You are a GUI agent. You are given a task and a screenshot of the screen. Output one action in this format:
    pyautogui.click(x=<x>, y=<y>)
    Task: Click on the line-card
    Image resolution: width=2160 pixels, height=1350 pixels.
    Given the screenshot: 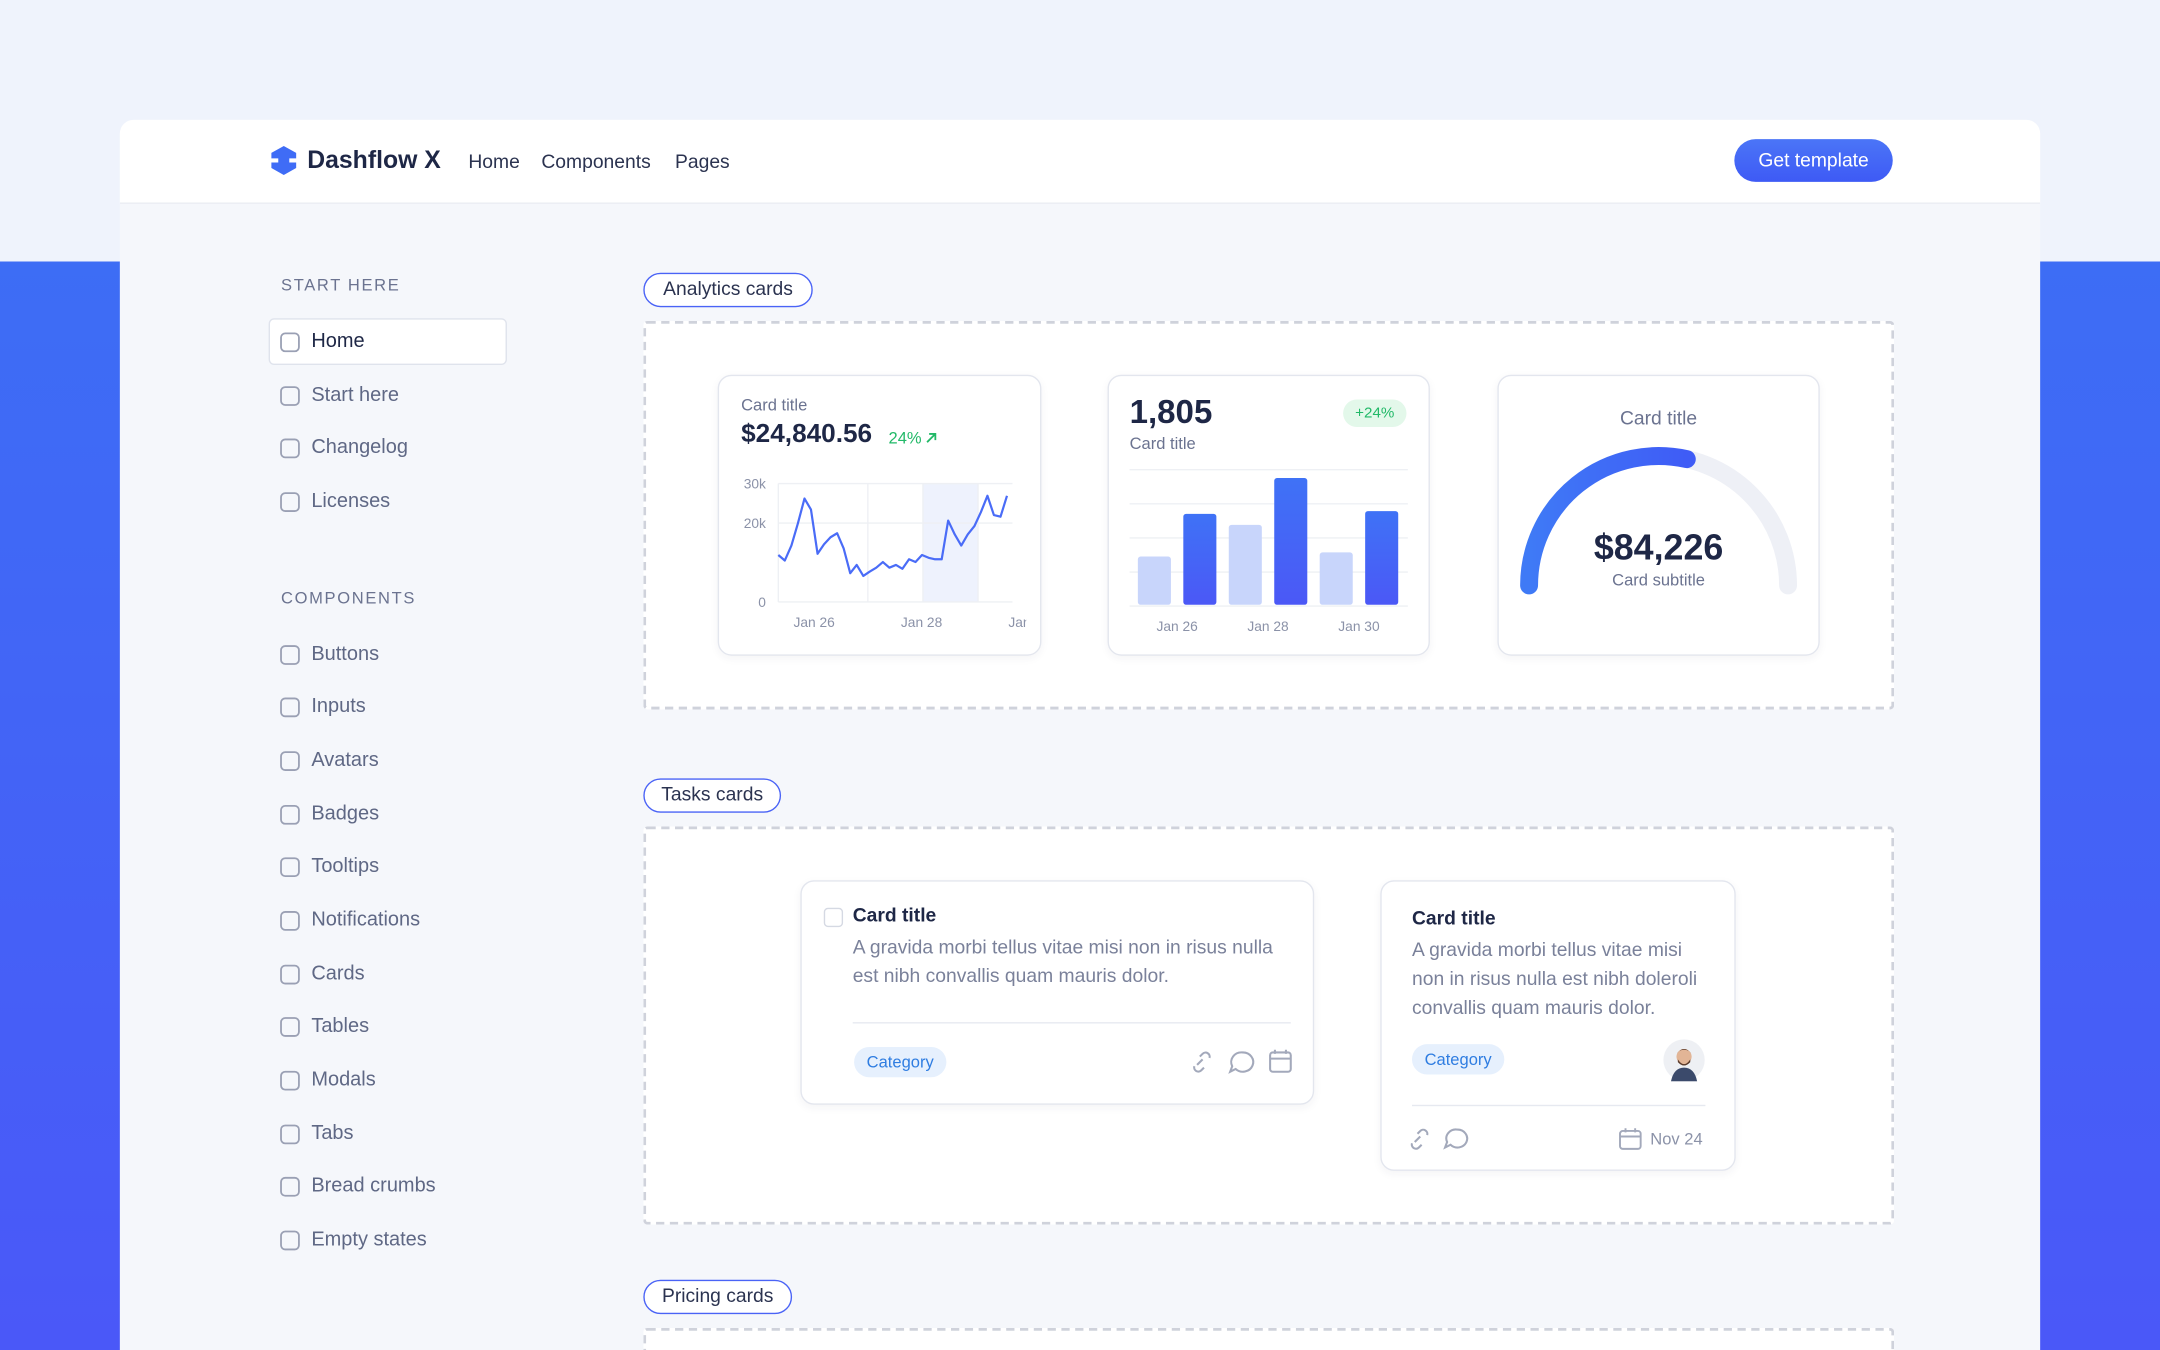 What is the action you would take?
    pyautogui.click(x=879, y=515)
    